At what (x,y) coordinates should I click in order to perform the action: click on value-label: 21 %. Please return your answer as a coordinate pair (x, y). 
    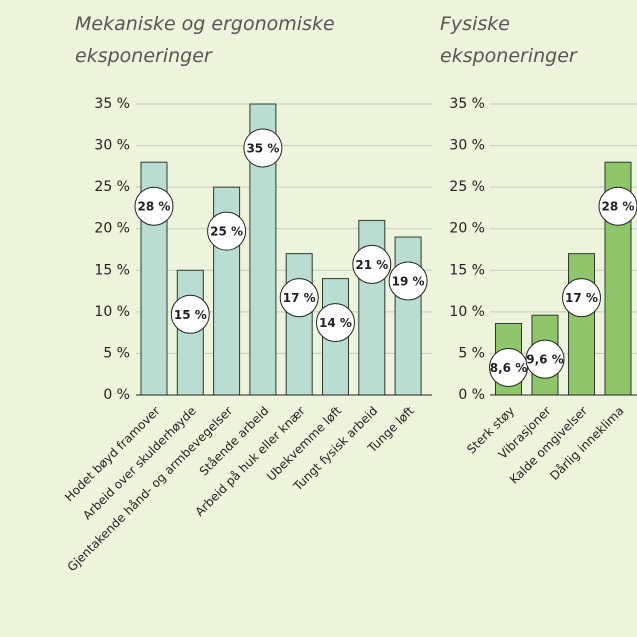
    Looking at the image, I should click on (371, 265).